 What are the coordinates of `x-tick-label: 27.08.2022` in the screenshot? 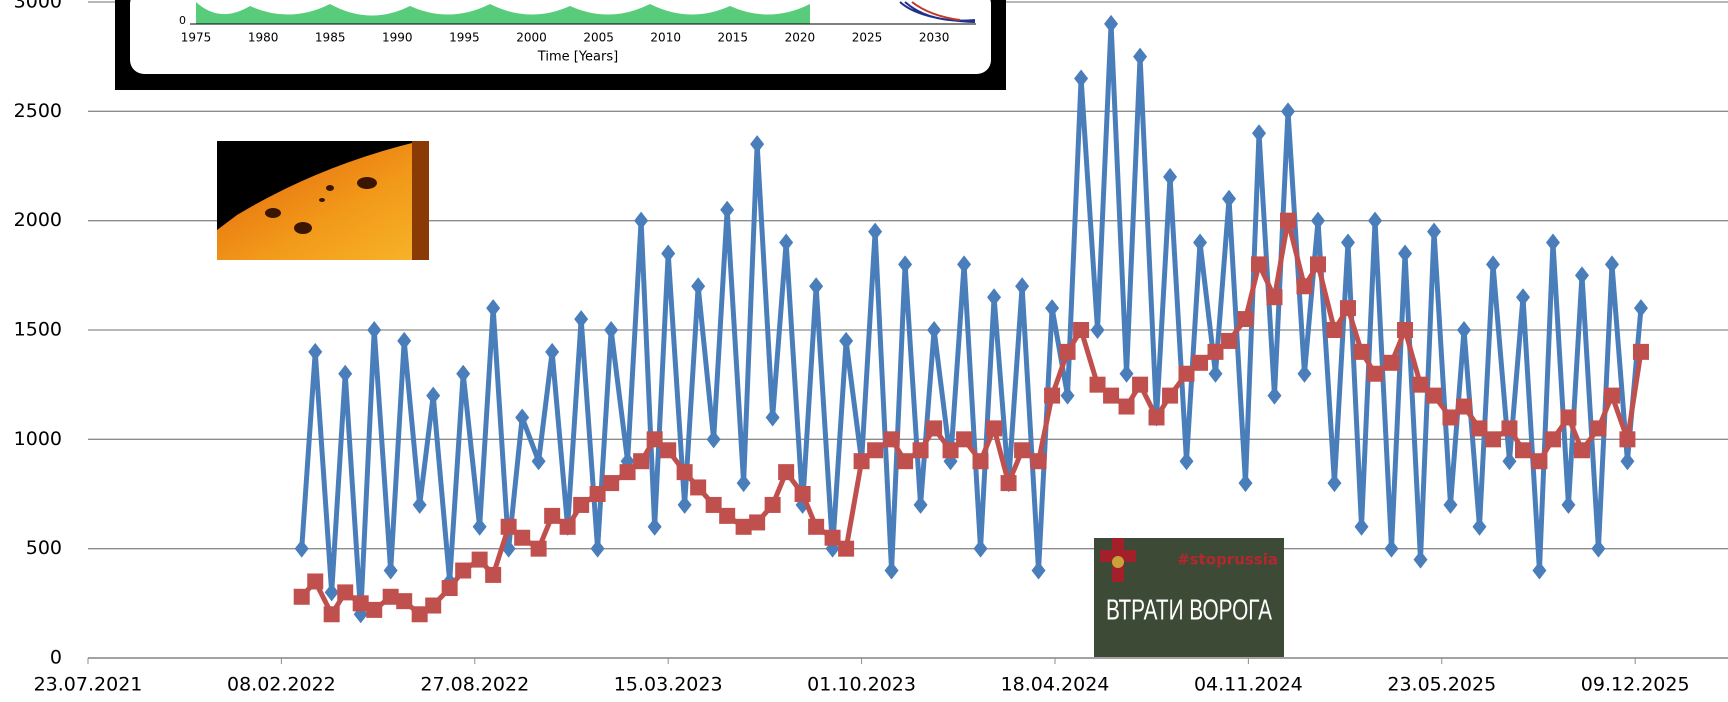 It's located at (474, 685).